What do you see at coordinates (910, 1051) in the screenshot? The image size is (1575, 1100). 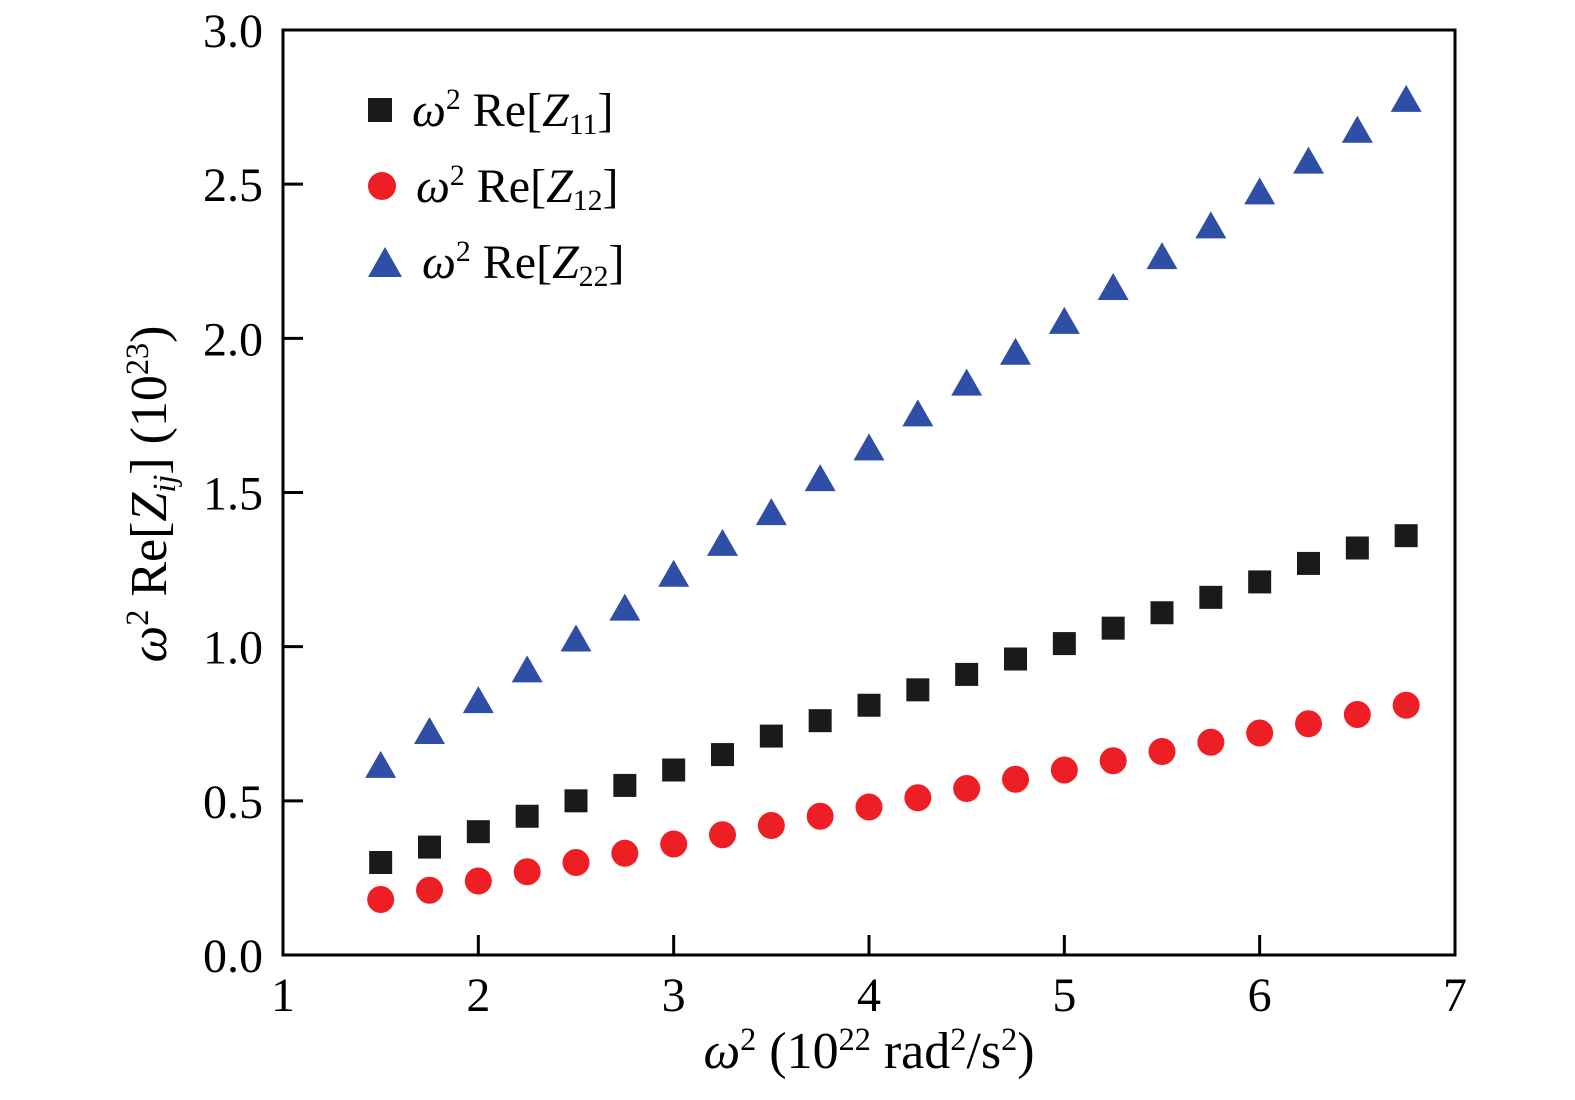 I see `label-fragment: rad` at bounding box center [910, 1051].